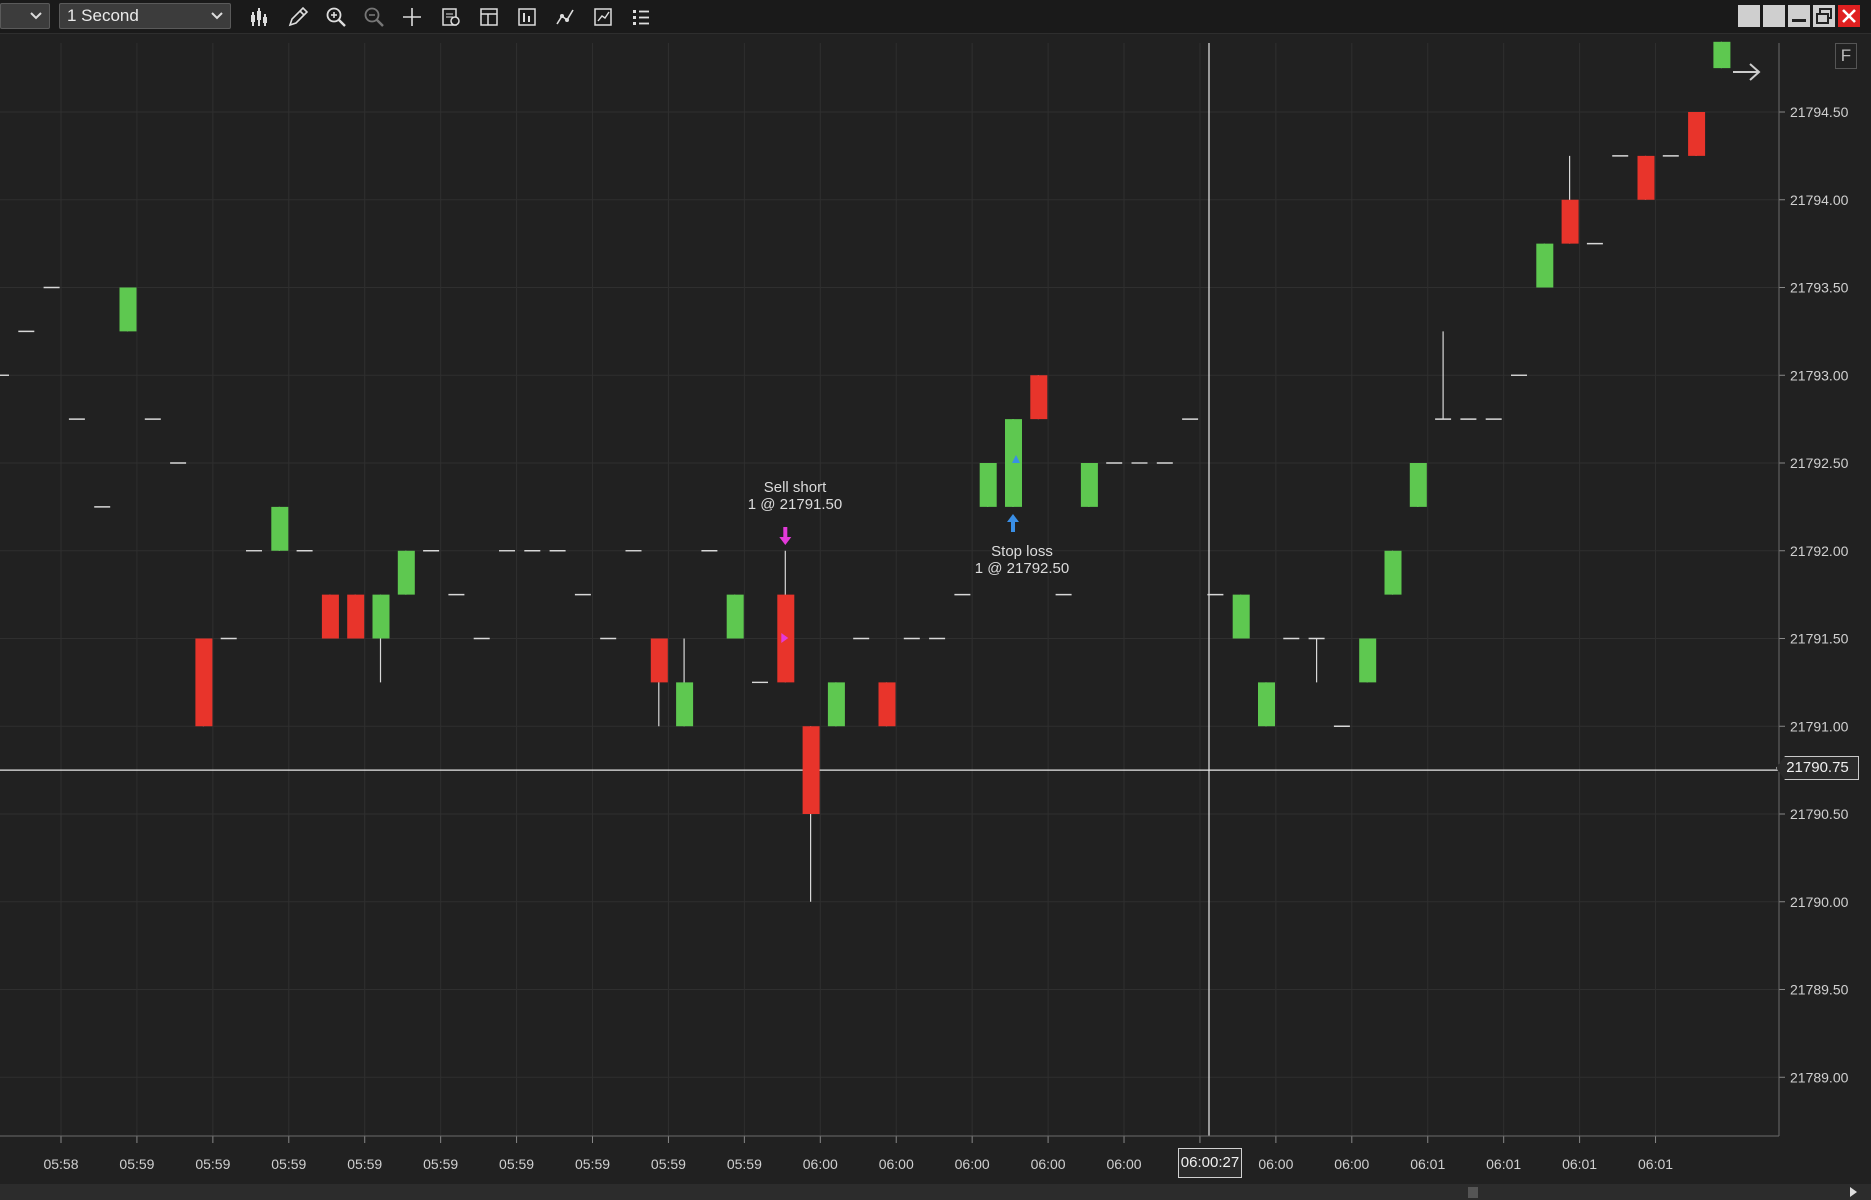 The width and height of the screenshot is (1871, 1200). Describe the element at coordinates (641, 17) in the screenshot. I see `data-box-icon` at that location.